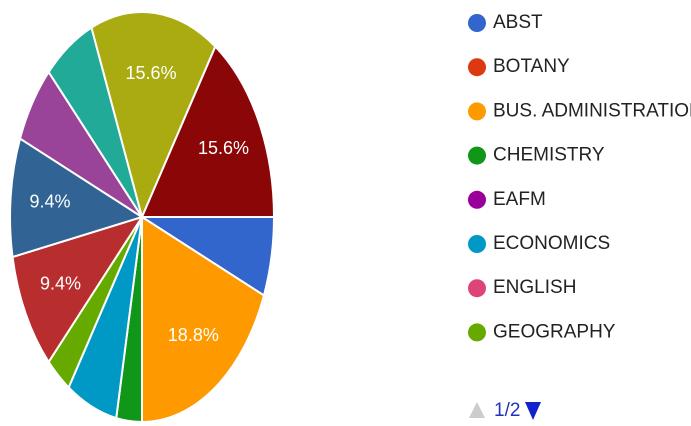 The image size is (691, 426). Describe the element at coordinates (592, 110) in the screenshot. I see `legend-label: BUS. ADMINISTRATION` at that location.